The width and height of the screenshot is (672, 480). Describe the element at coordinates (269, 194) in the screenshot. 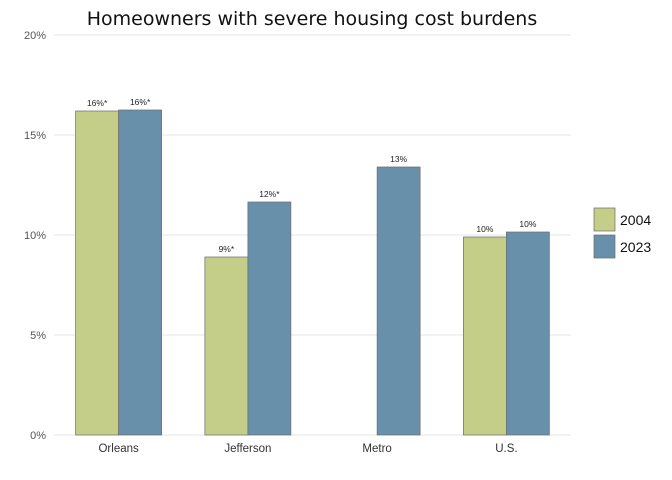

I see `data-label: 12%*` at that location.